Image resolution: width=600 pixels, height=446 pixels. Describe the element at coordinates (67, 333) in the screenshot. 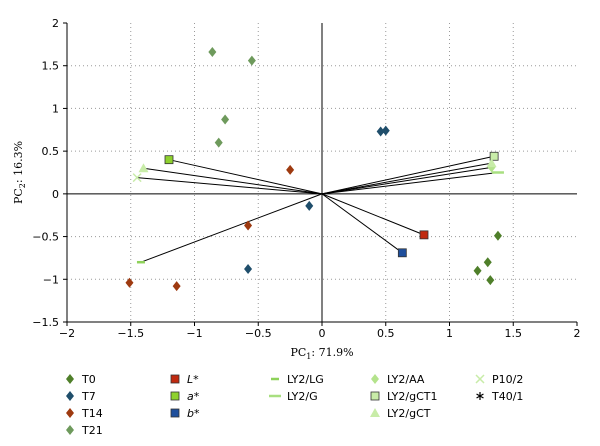

I see `x-tick-label: −2` at that location.